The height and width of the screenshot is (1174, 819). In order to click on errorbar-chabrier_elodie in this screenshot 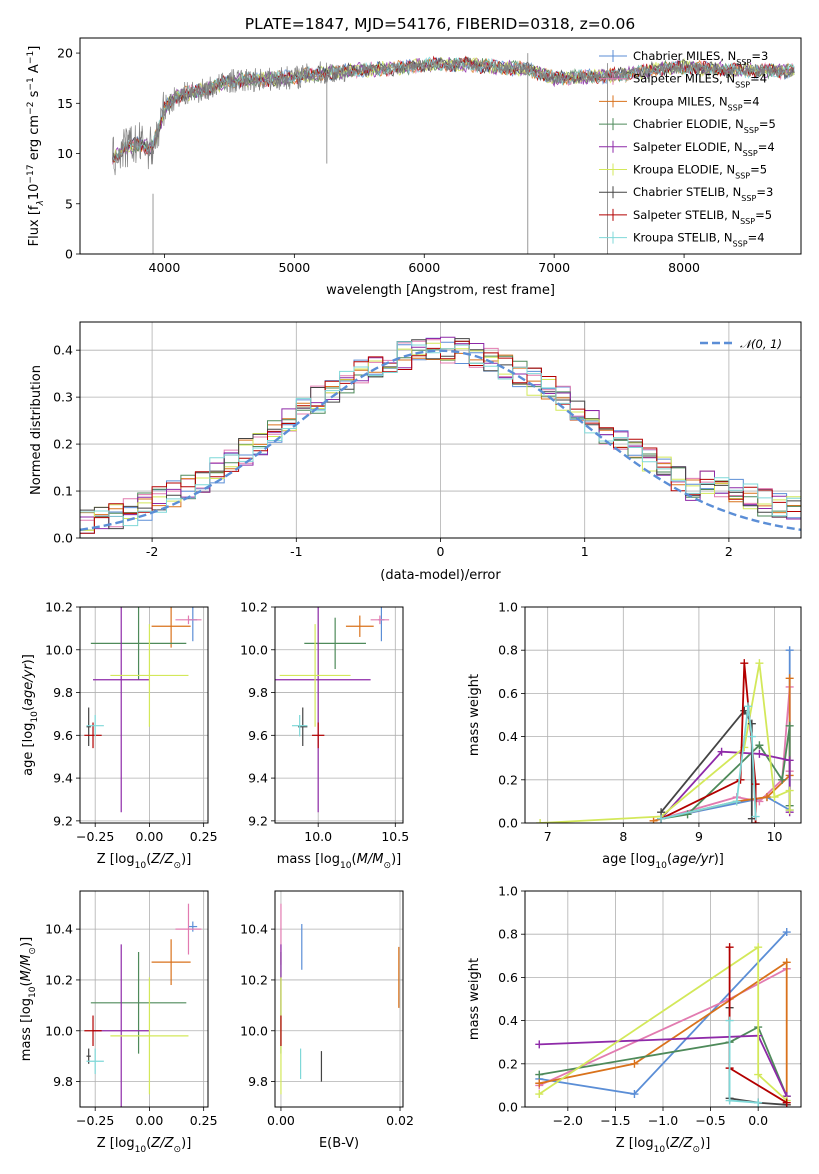, I will do `click(138, 643)`.